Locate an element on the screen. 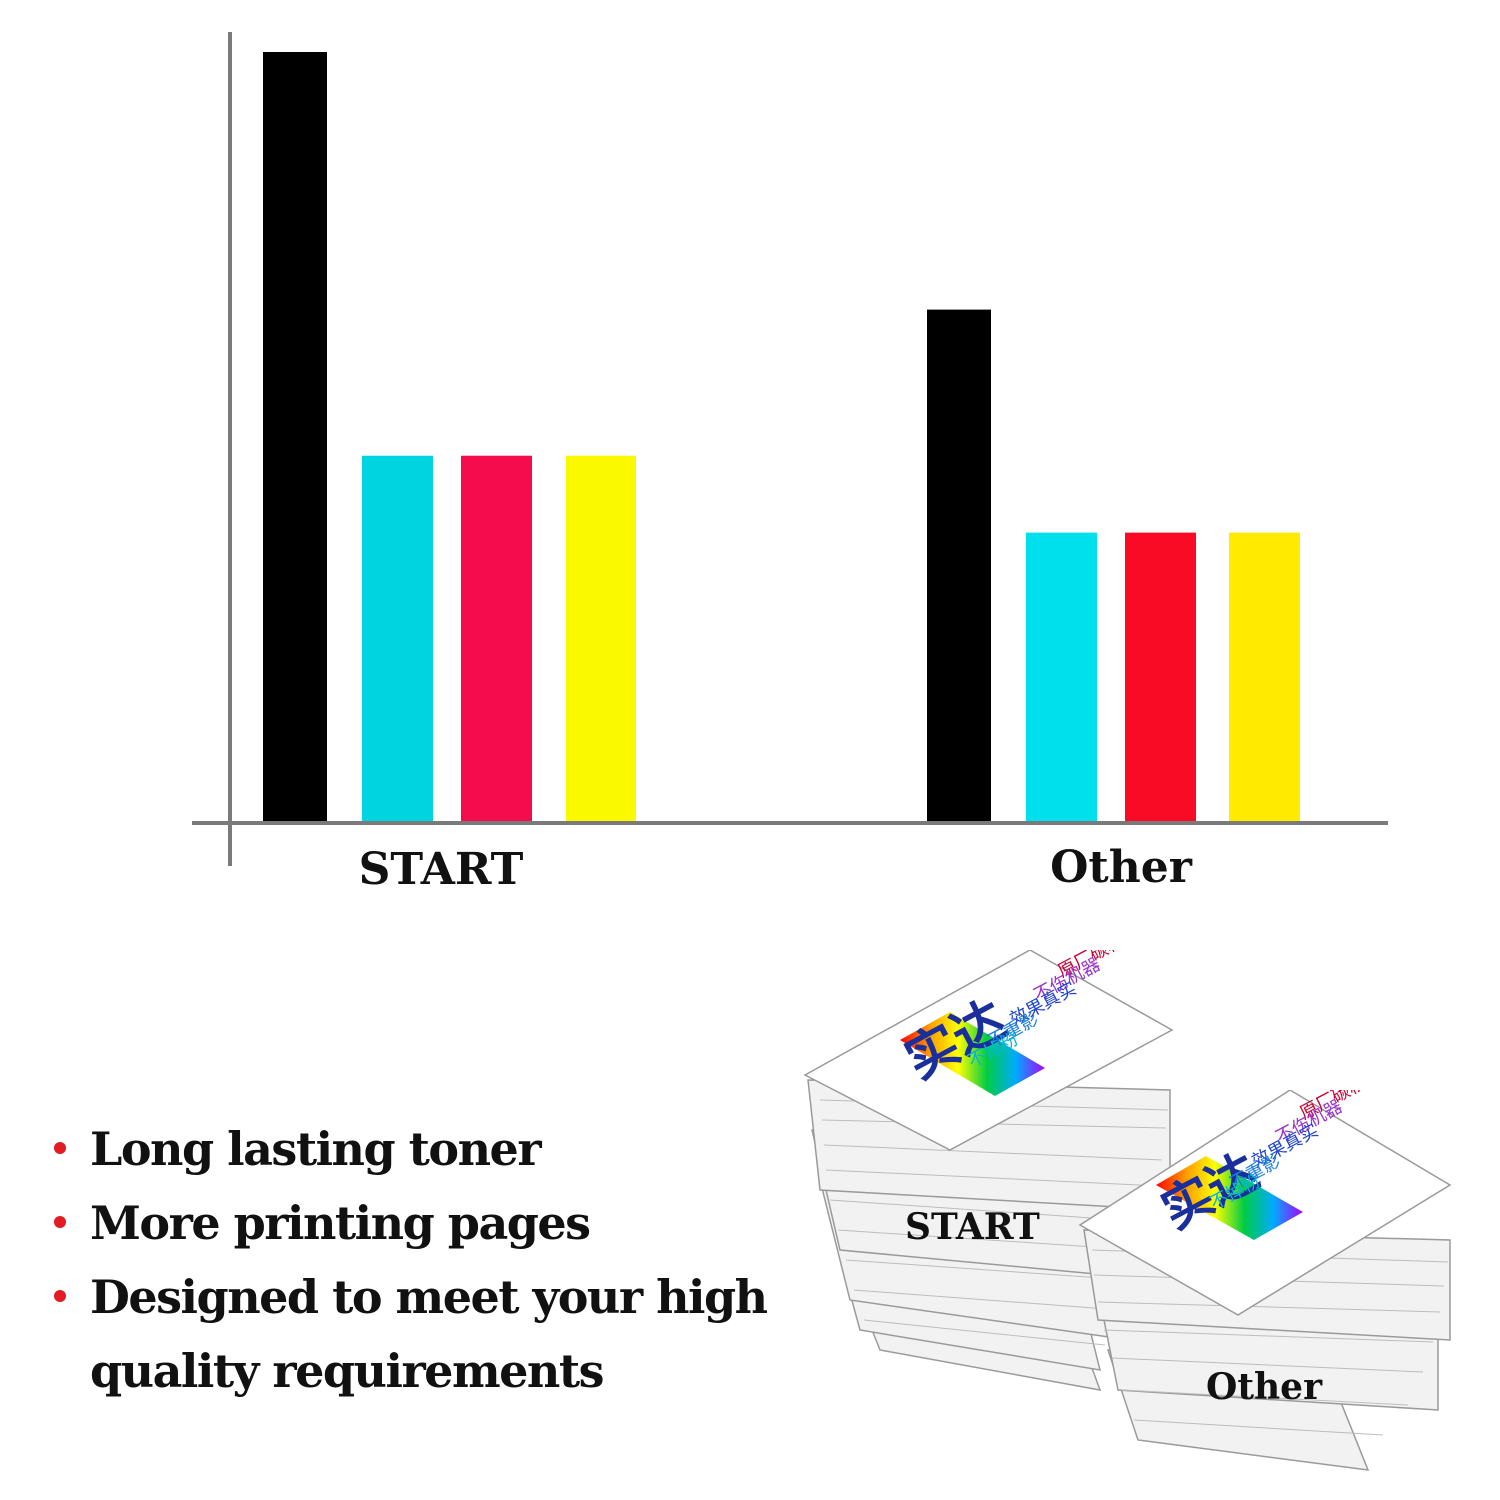 This screenshot has height=1500, width=1500. category-label-other: Other is located at coordinates (1121, 867).